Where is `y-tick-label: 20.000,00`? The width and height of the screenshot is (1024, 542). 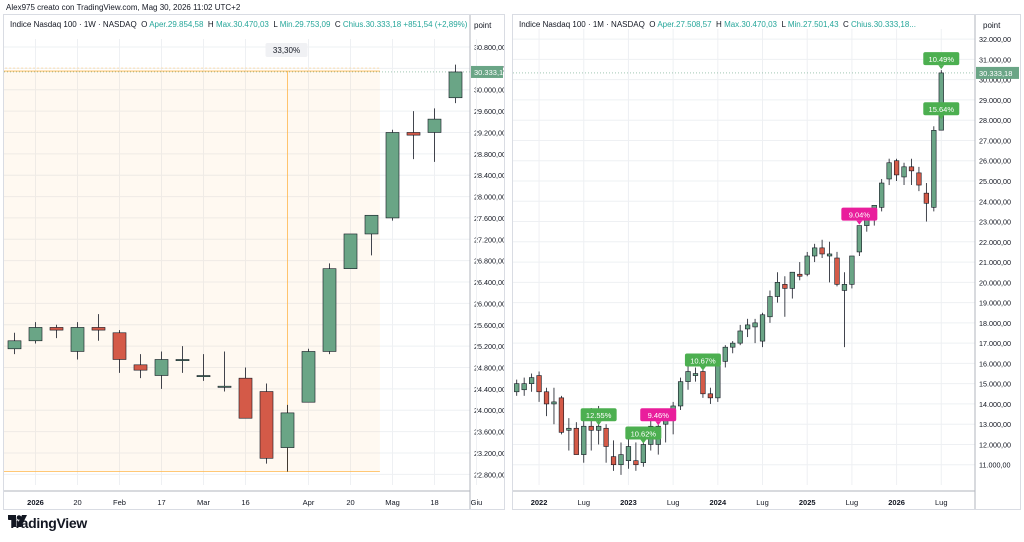
y-tick-label: 20.000,00 is located at coordinates (995, 282).